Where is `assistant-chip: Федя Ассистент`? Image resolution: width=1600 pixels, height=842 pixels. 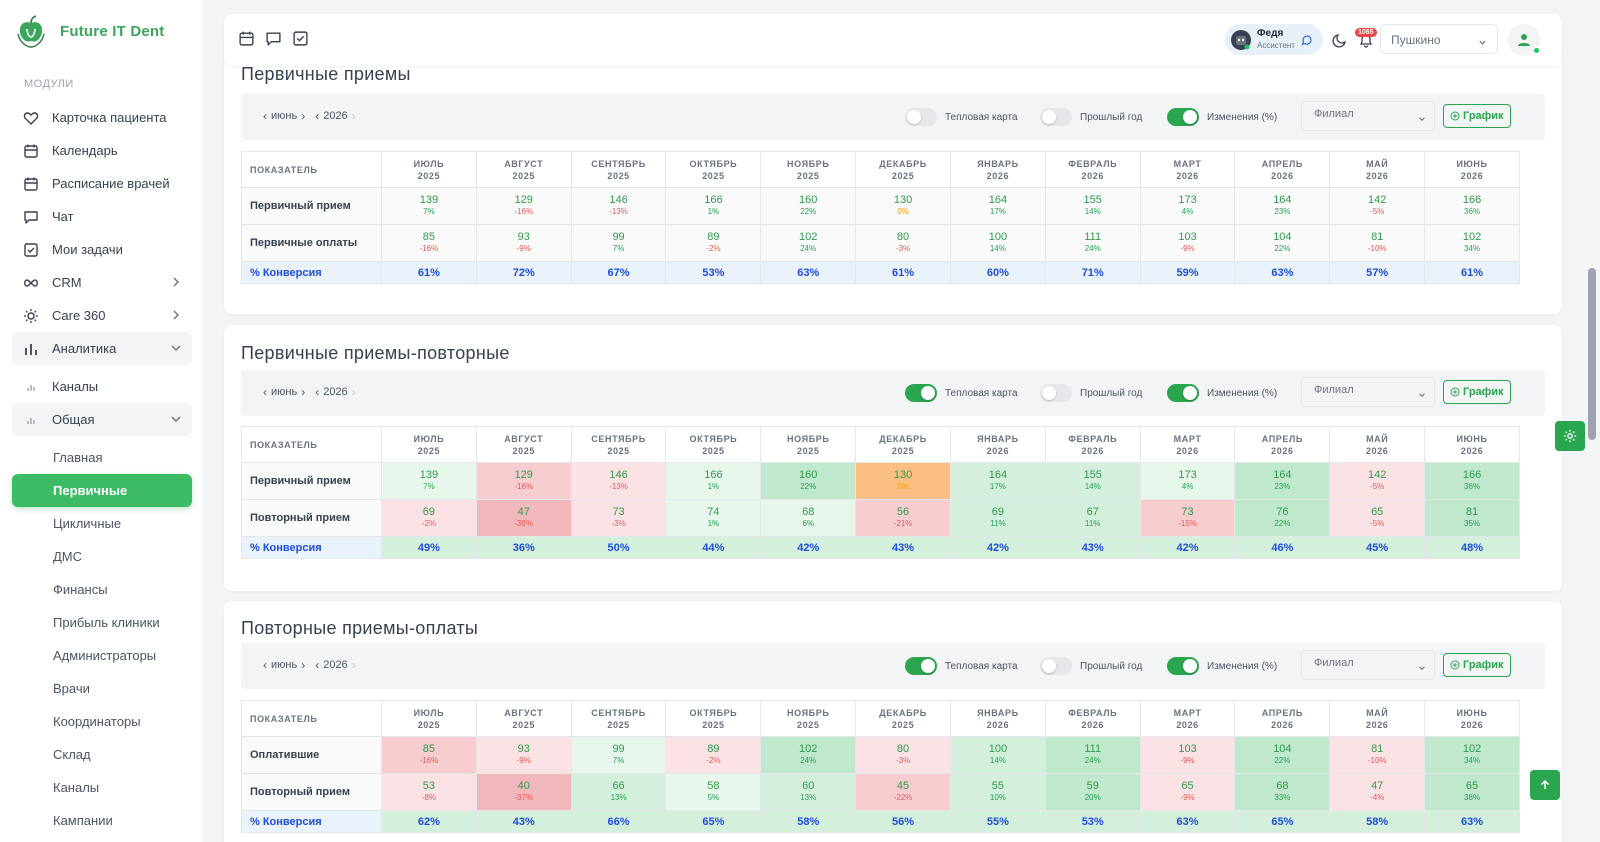
assistant-chip: Федя Ассистент is located at coordinates (1274, 39).